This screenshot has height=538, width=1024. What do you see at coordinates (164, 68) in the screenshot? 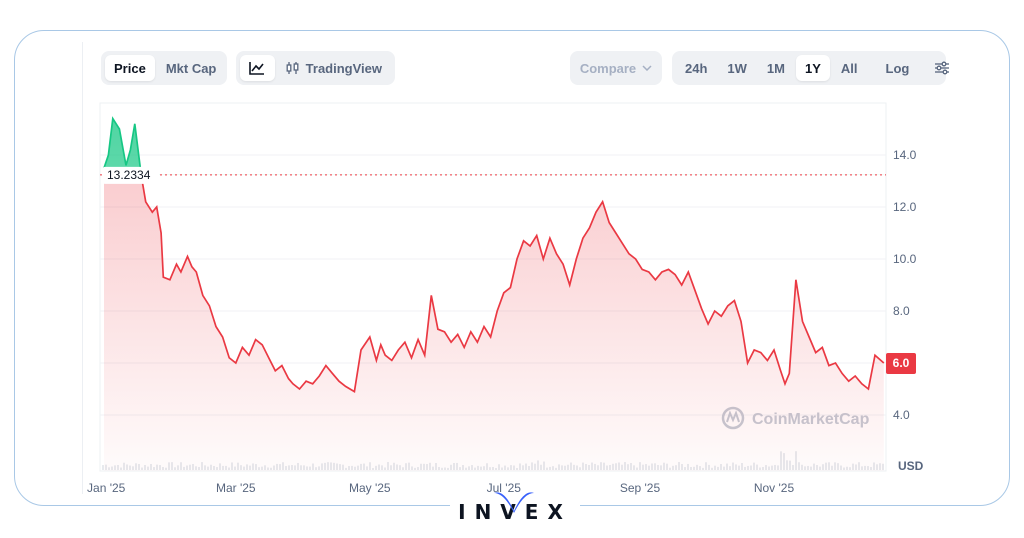
I see `metric-toggle: Price Mkt Cap` at bounding box center [164, 68].